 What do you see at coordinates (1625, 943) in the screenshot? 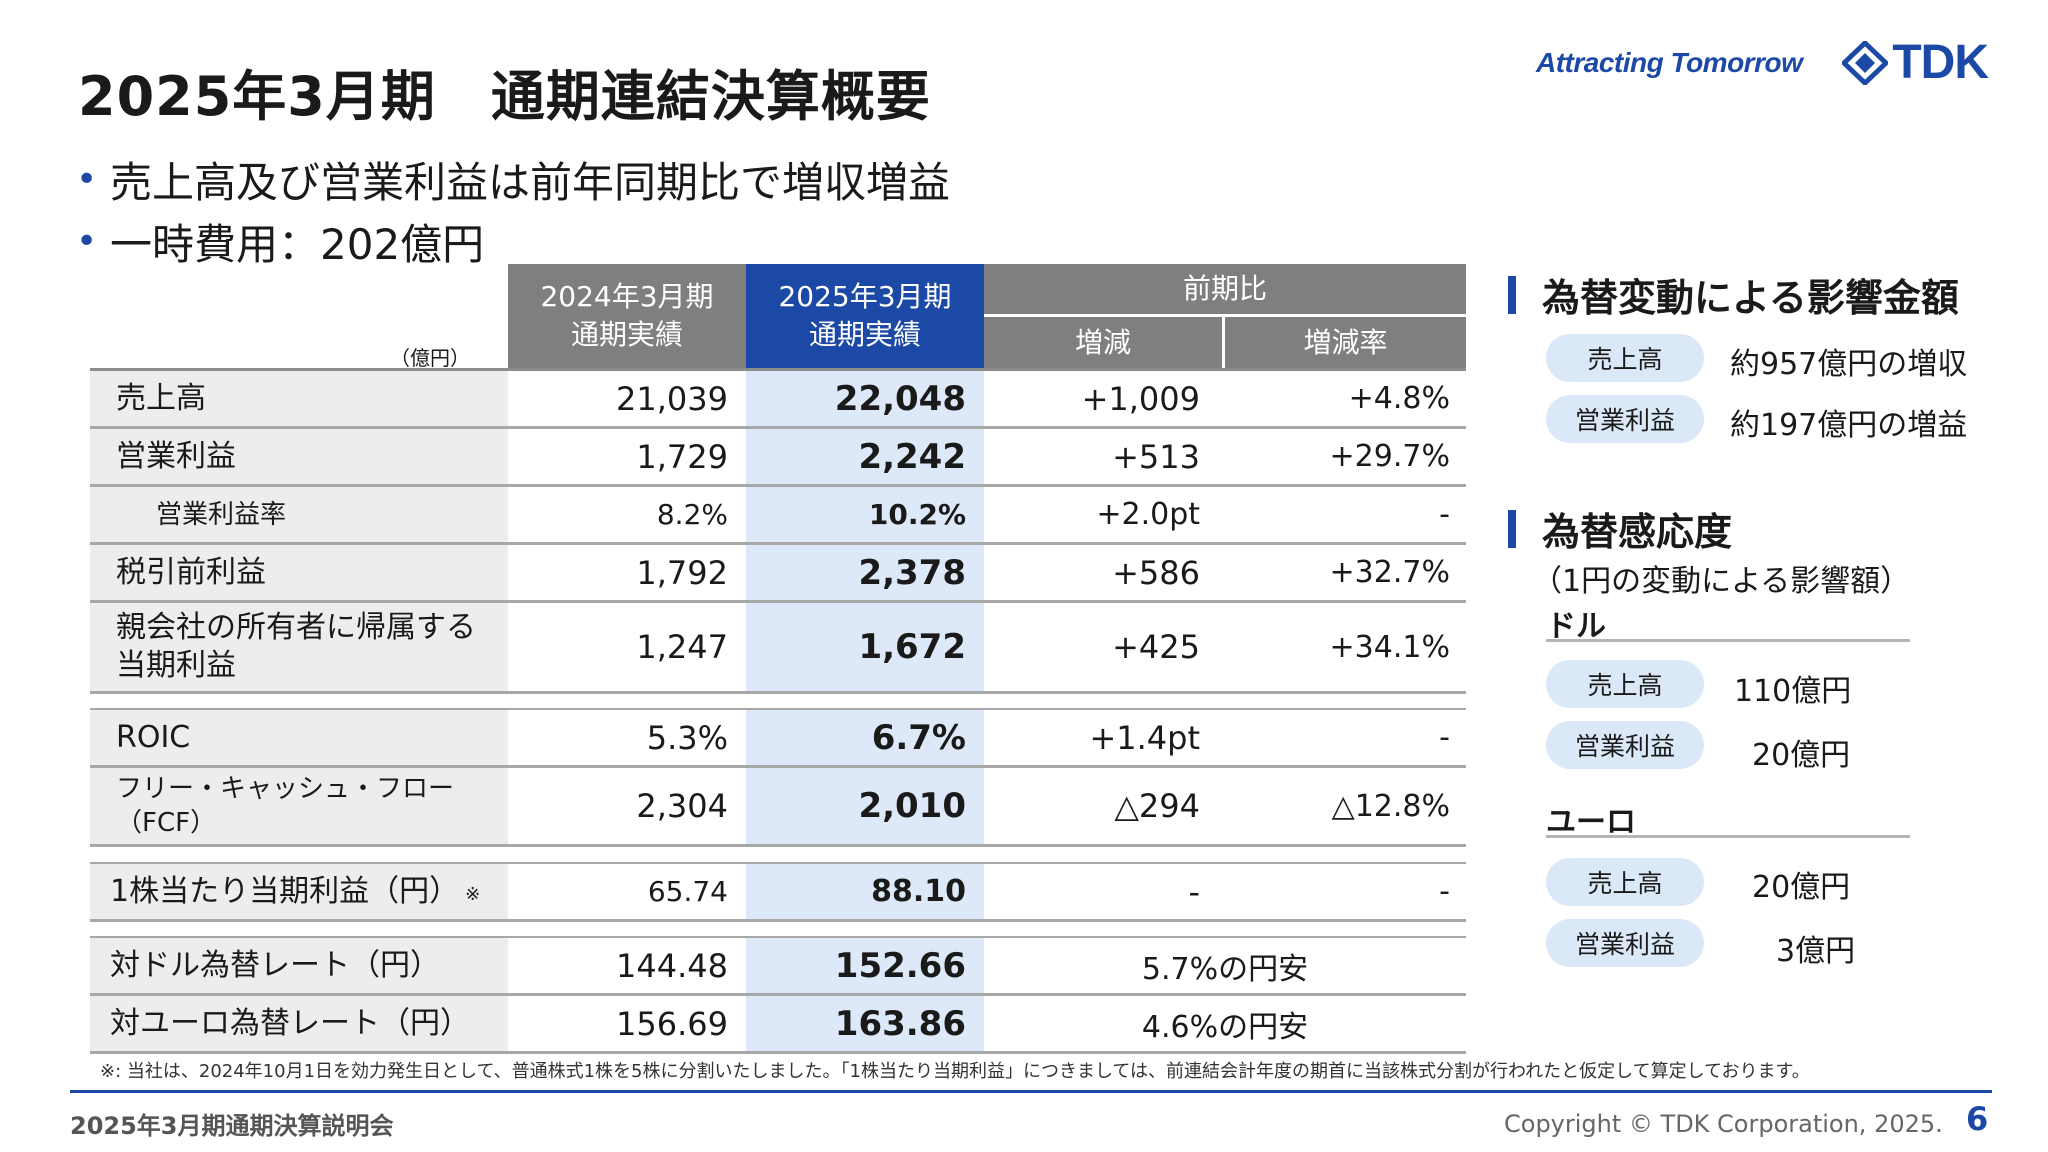
I see `eur-op-pill: 営業利益` at bounding box center [1625, 943].